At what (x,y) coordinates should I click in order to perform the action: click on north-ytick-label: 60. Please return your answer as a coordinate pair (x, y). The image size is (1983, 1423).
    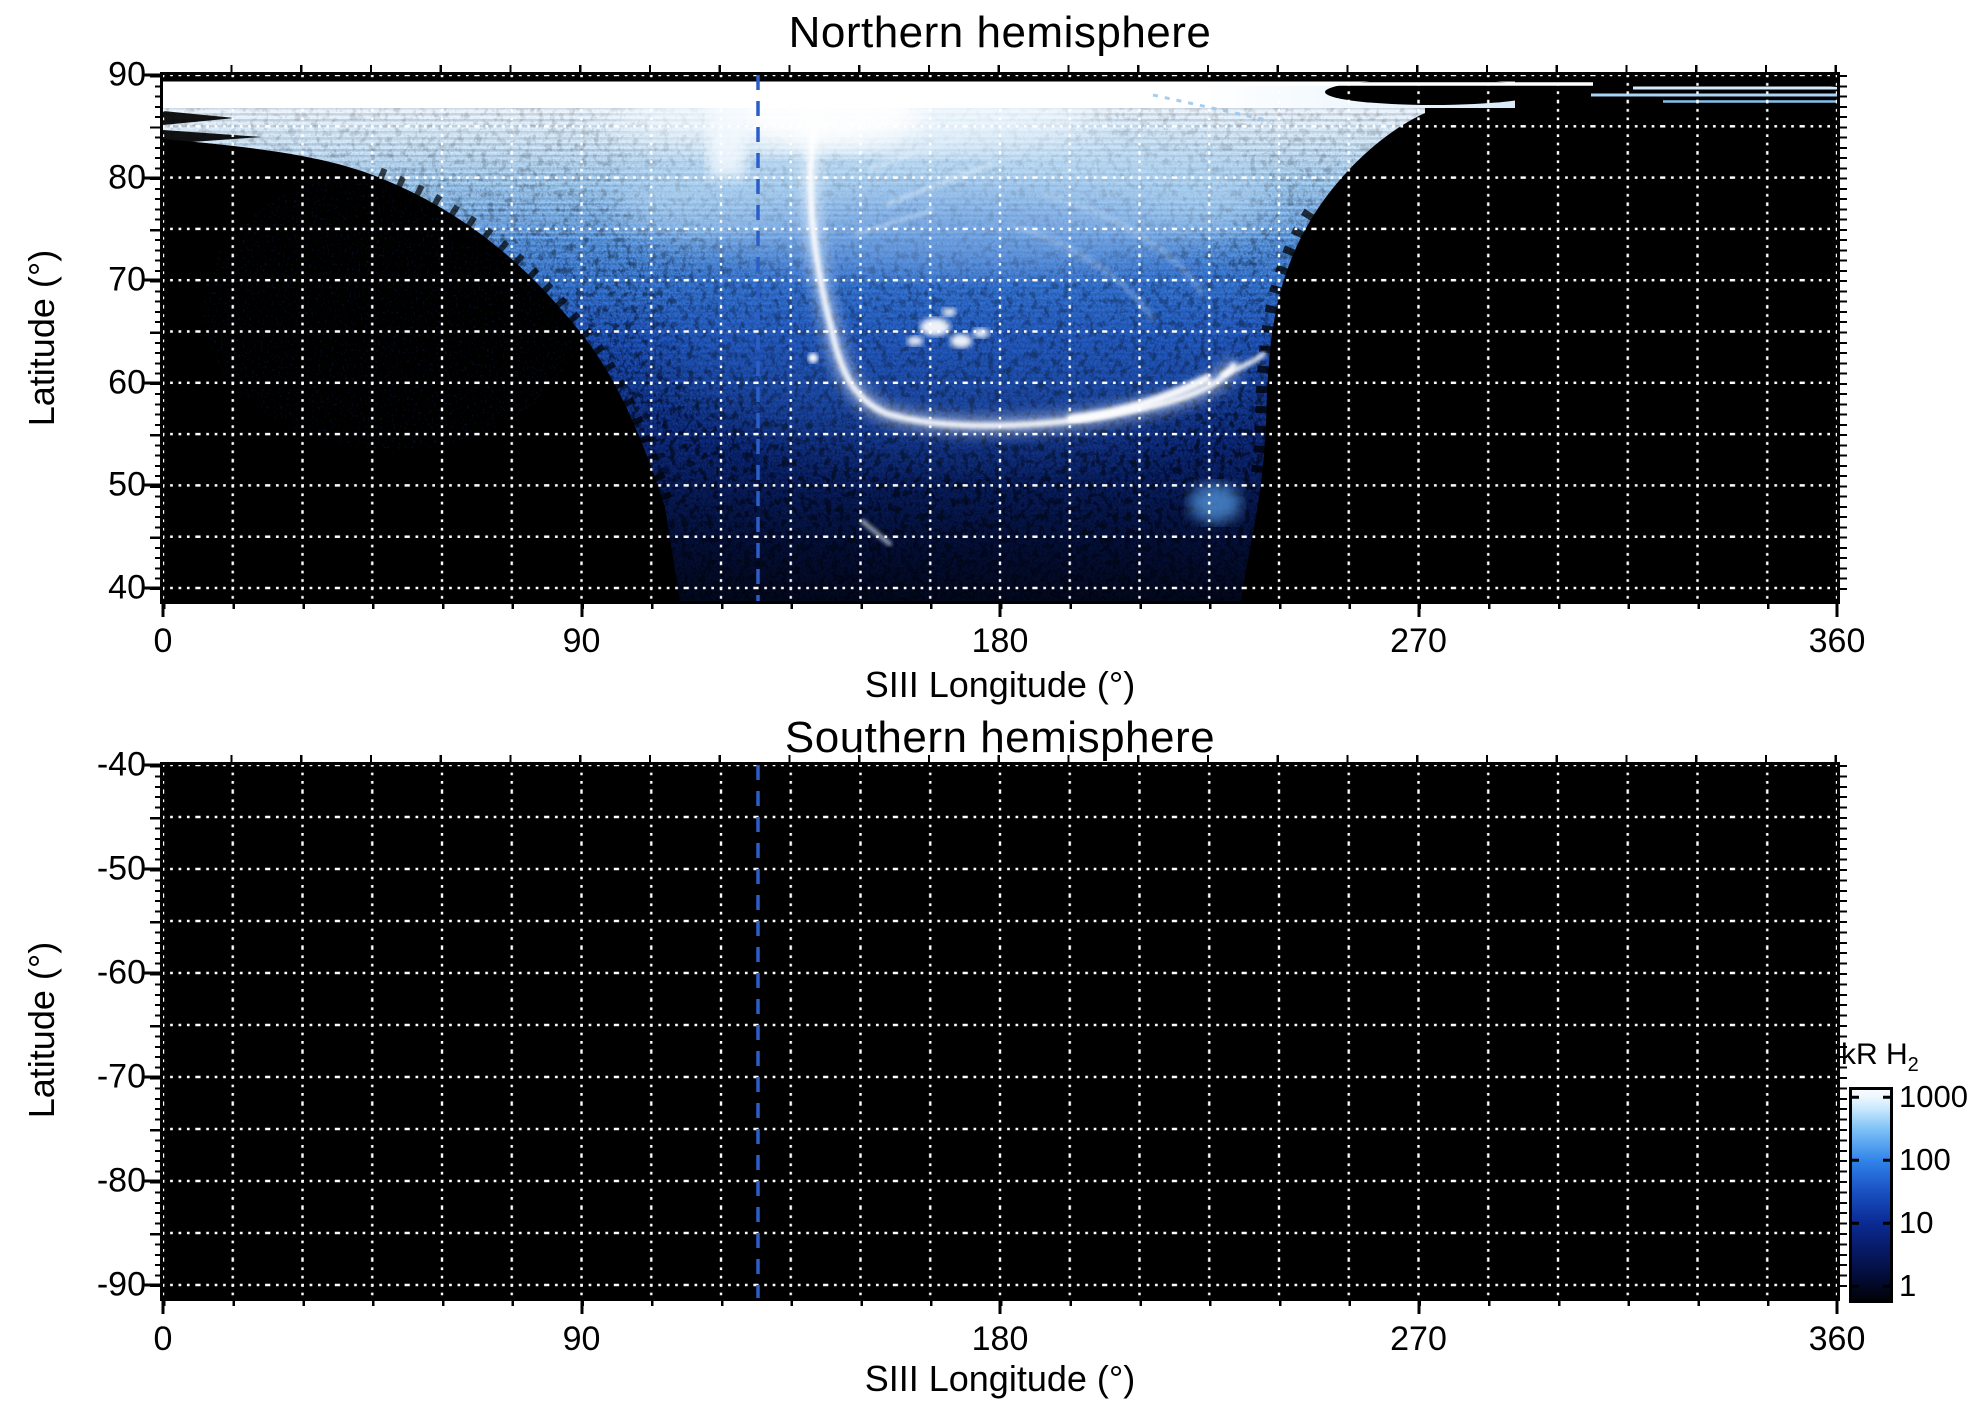
    Looking at the image, I should click on (127, 382).